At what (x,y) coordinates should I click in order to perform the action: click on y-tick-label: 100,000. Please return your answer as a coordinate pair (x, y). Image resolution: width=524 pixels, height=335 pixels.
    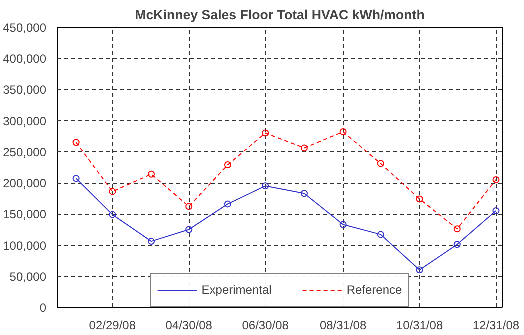
    Looking at the image, I should click on (25, 245).